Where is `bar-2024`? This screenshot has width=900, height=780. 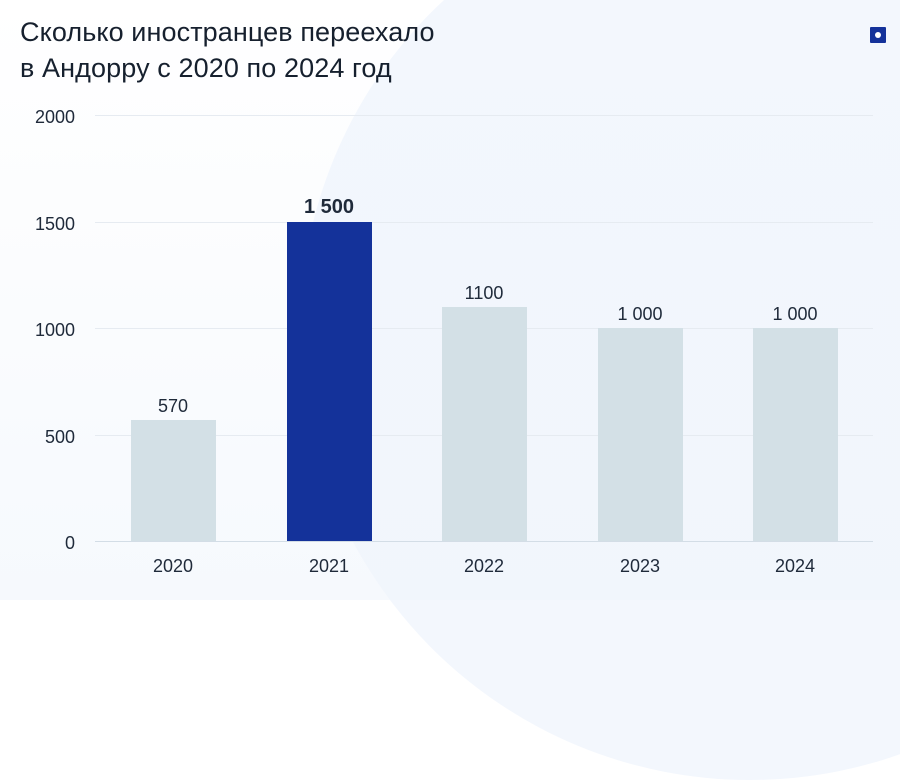
bar-2024 is located at coordinates (795, 434).